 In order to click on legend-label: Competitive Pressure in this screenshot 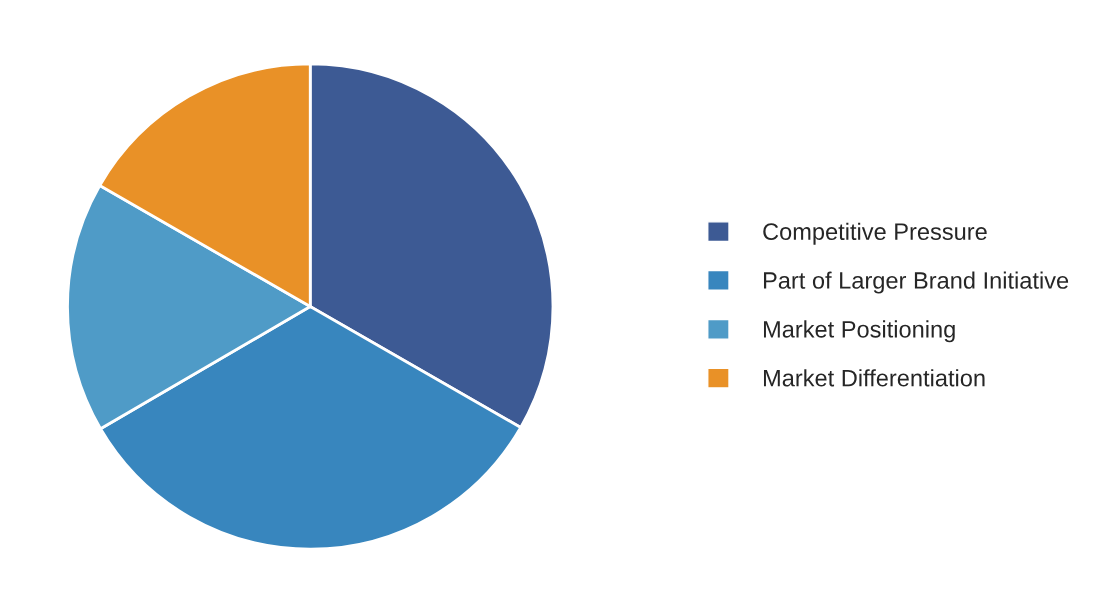, I will do `click(875, 233)`.